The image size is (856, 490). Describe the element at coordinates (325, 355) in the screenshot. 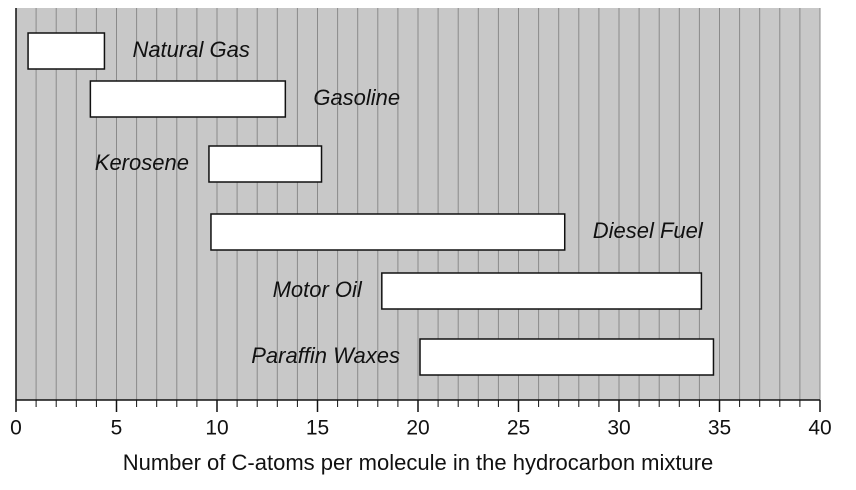

I see `bar-label: Paraffin Waxes` at that location.